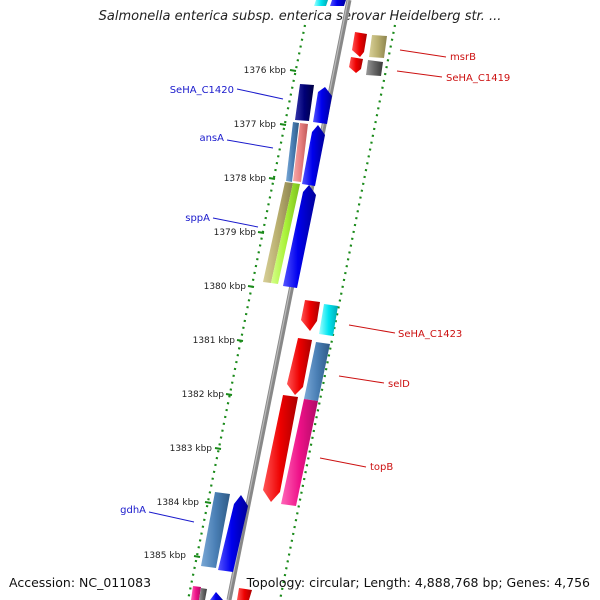  Describe the element at coordinates (133, 510) in the screenshot. I see `label-gdhA: gdhA` at that location.